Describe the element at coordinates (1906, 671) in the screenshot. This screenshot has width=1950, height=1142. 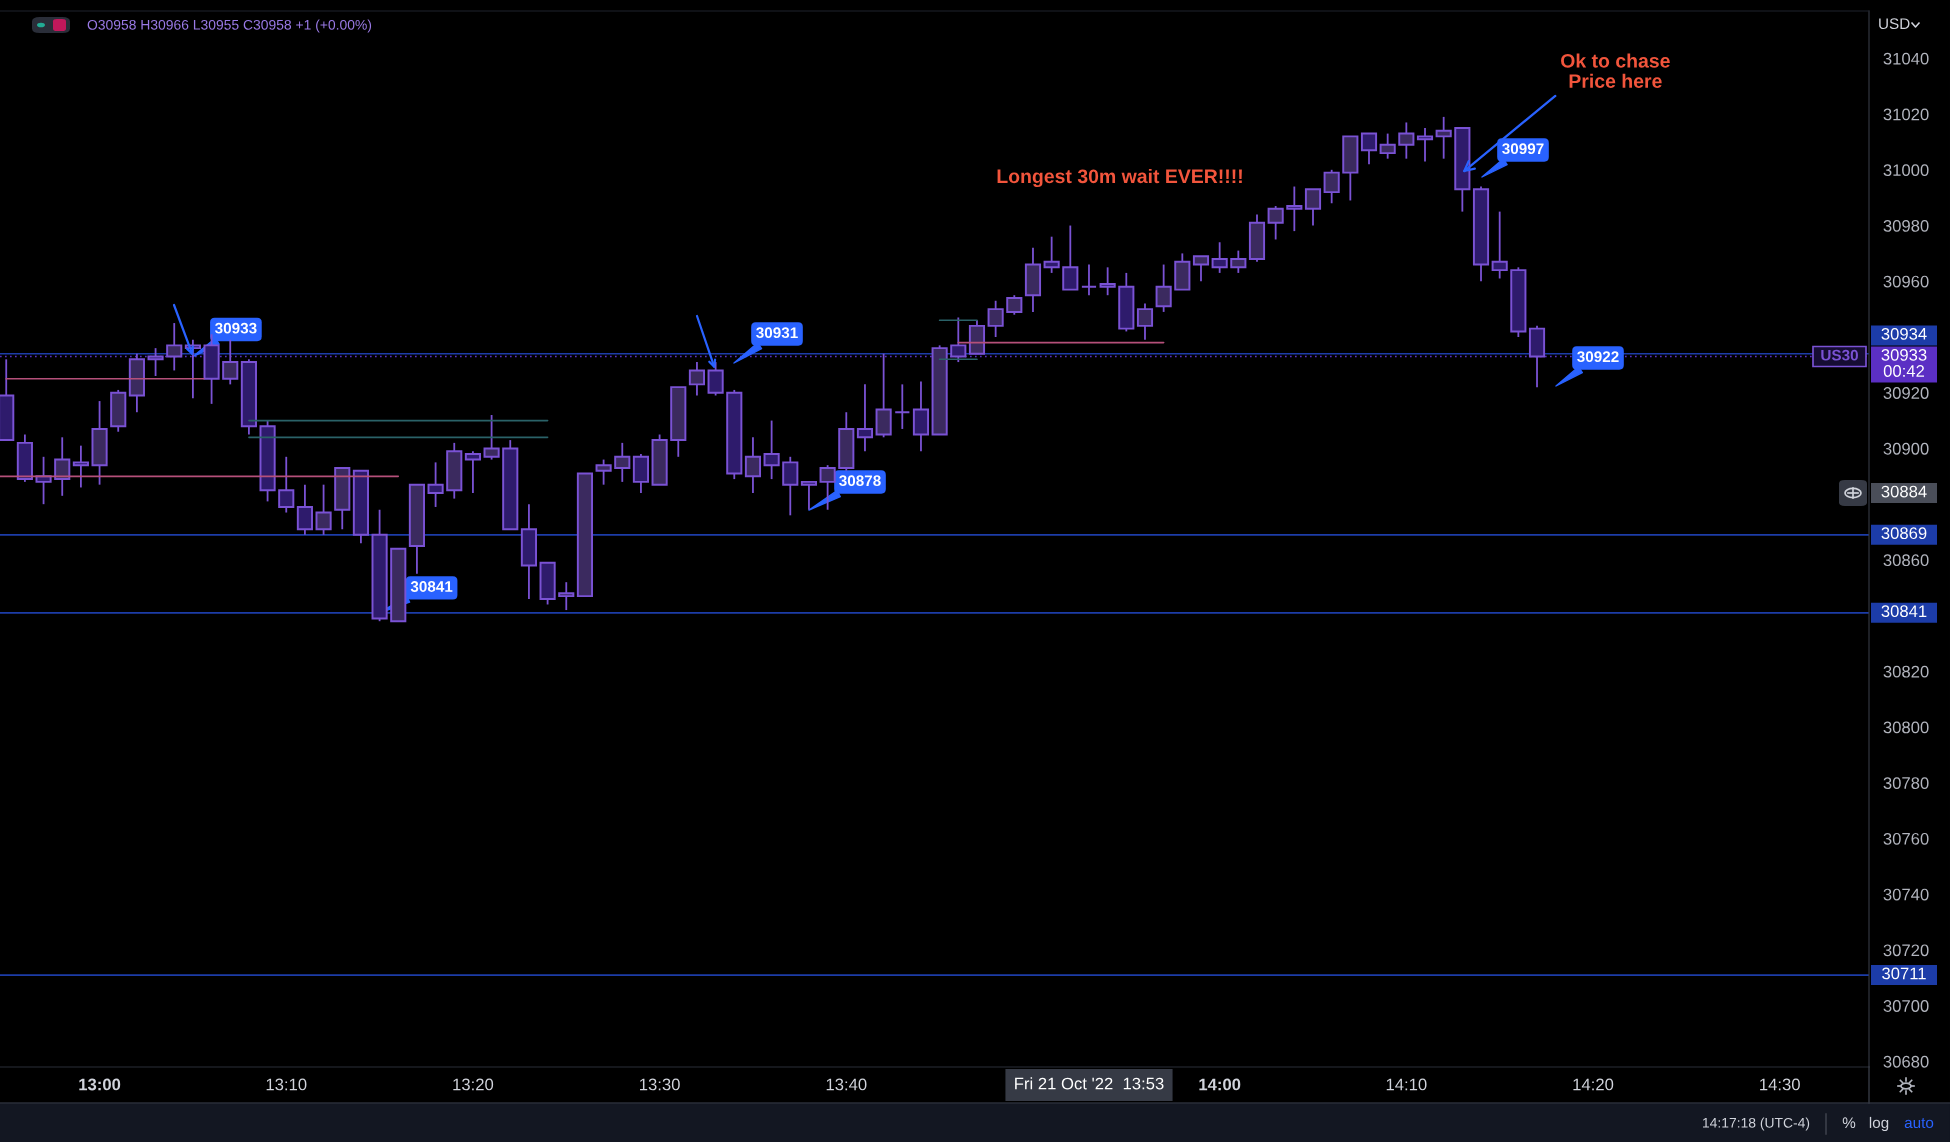
I see `y-tick-label: 30820` at that location.